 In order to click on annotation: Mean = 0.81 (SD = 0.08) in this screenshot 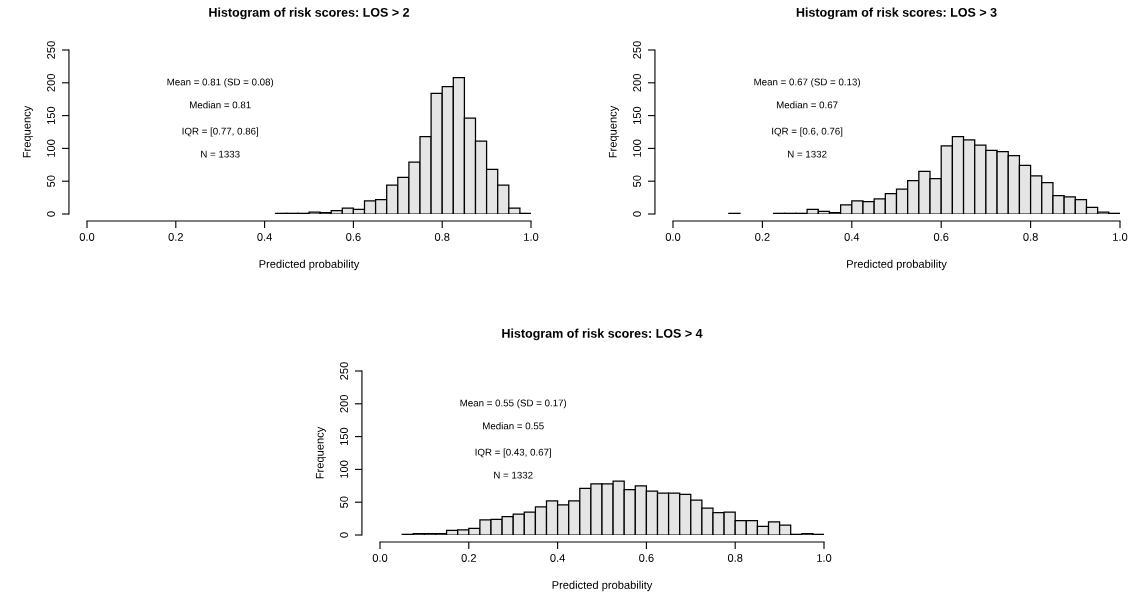, I will do `click(220, 83)`.